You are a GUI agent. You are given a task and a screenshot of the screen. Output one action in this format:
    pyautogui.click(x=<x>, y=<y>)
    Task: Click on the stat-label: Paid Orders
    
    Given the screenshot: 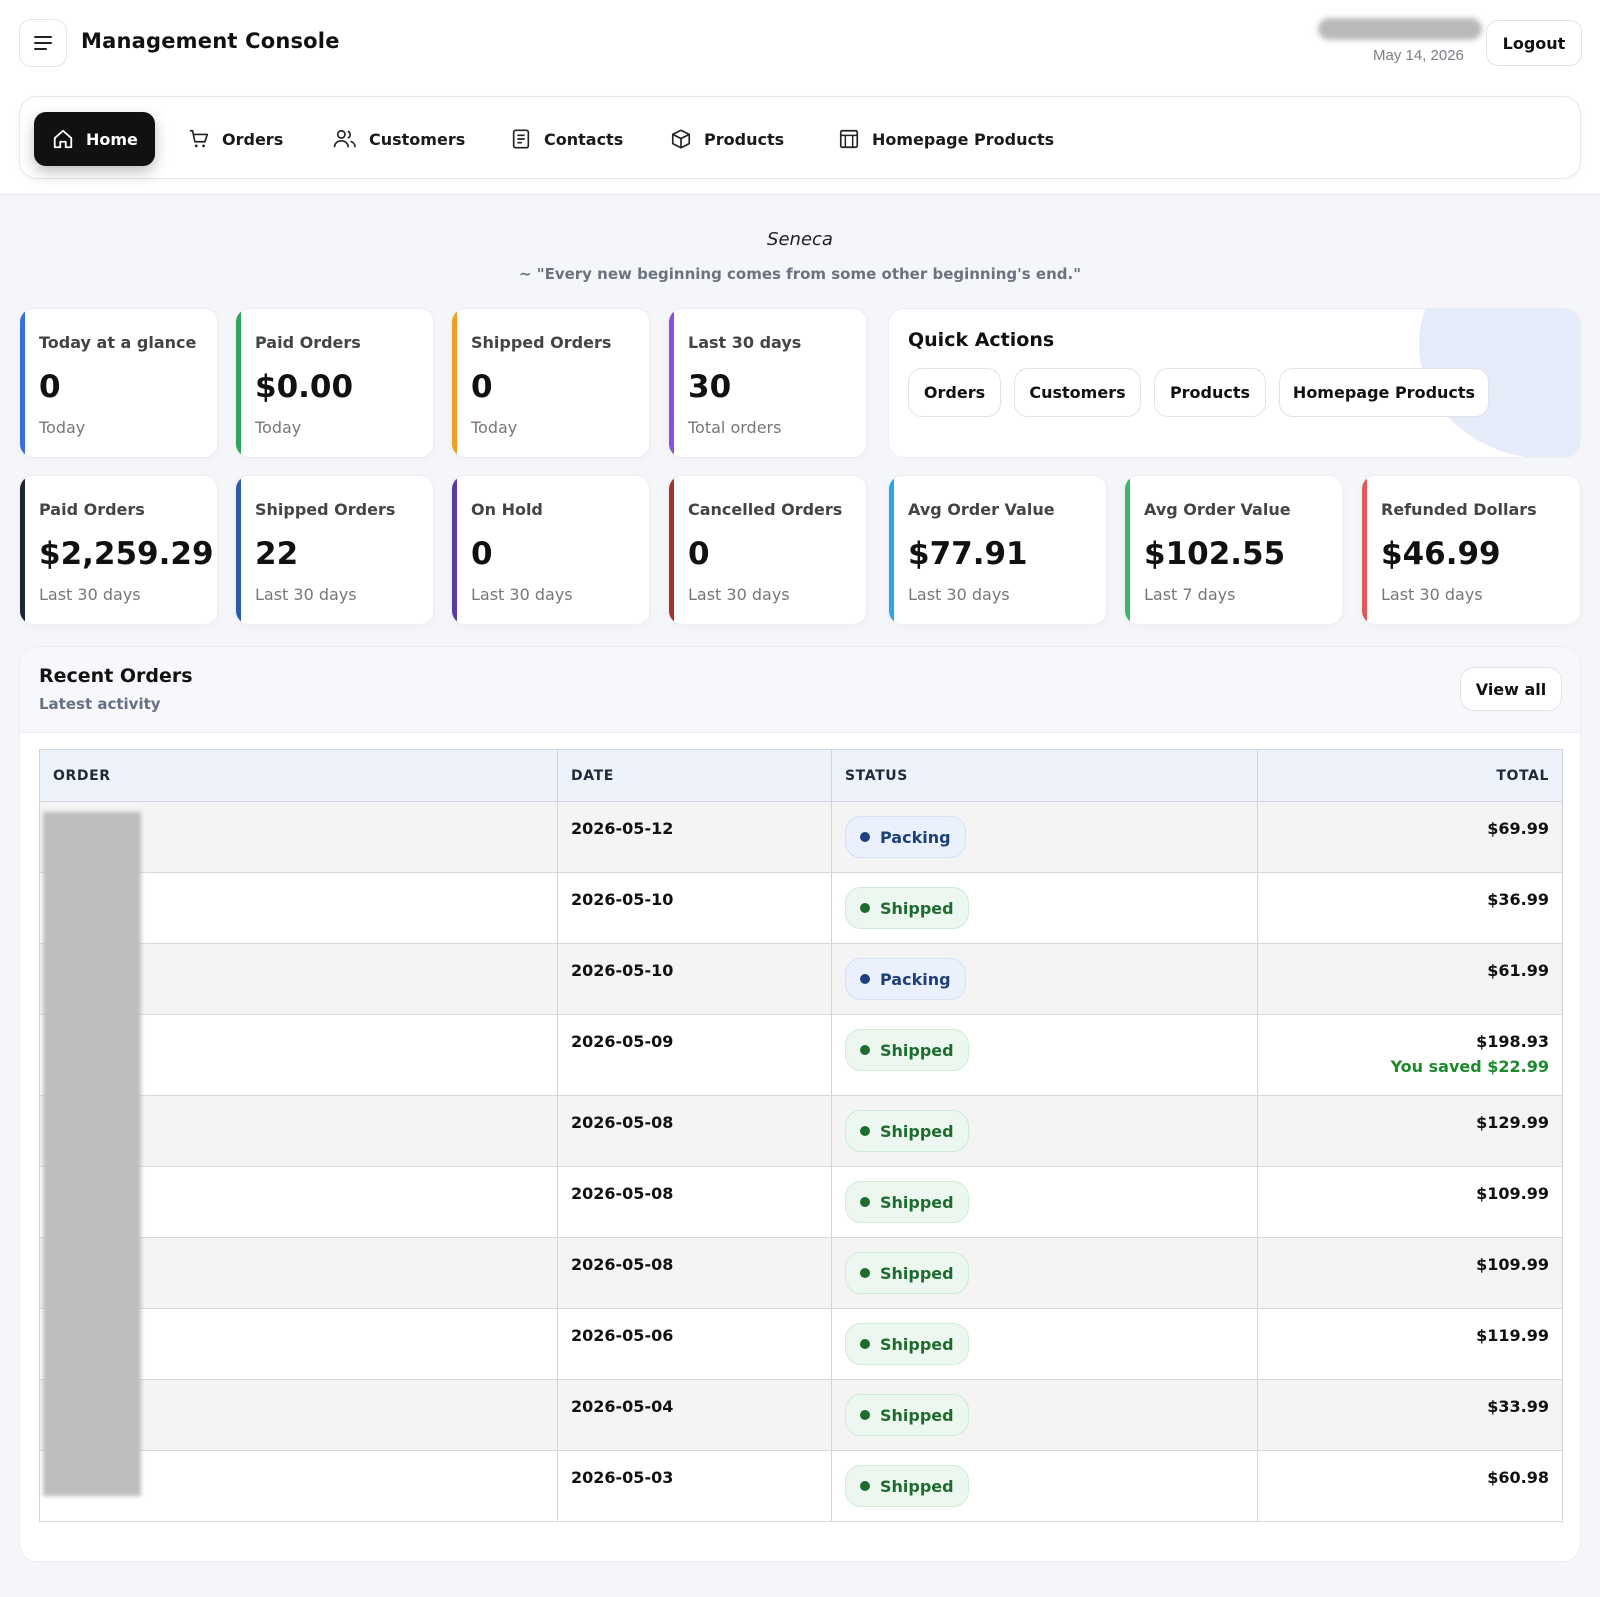 What is the action you would take?
    pyautogui.click(x=92, y=509)
    